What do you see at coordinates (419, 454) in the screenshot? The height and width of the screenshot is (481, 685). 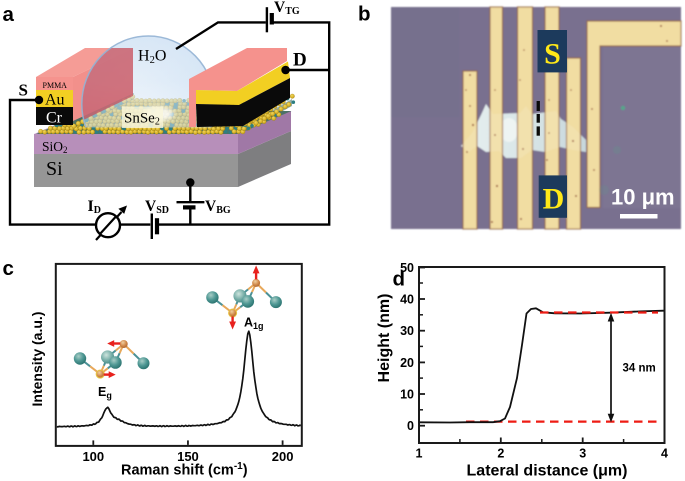 I see `svg-text: 1` at bounding box center [419, 454].